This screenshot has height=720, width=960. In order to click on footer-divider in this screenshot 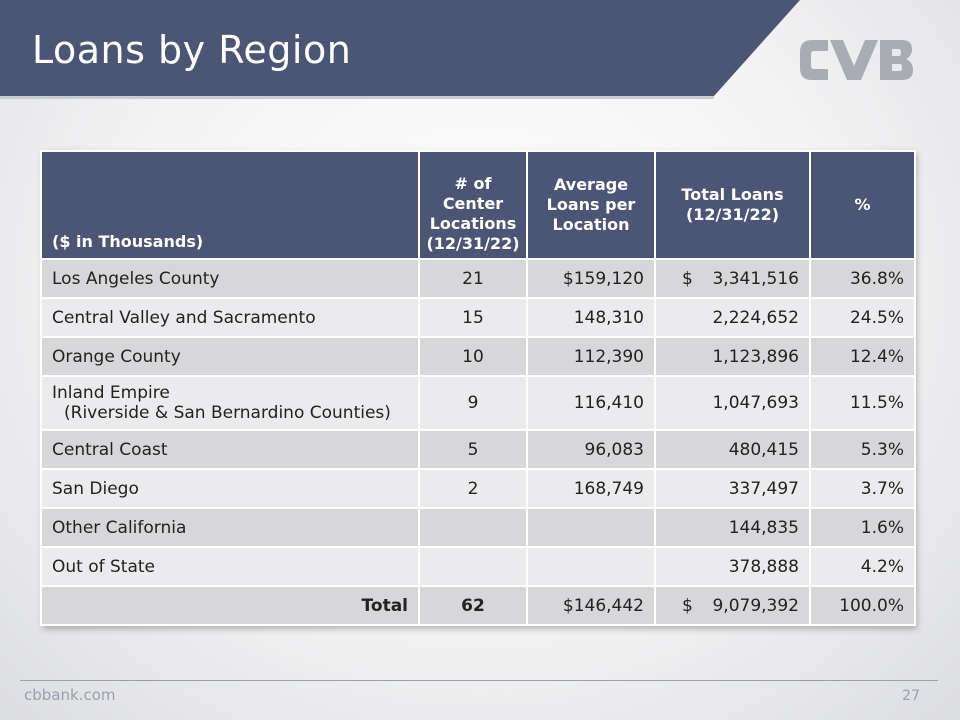, I will do `click(479, 680)`.